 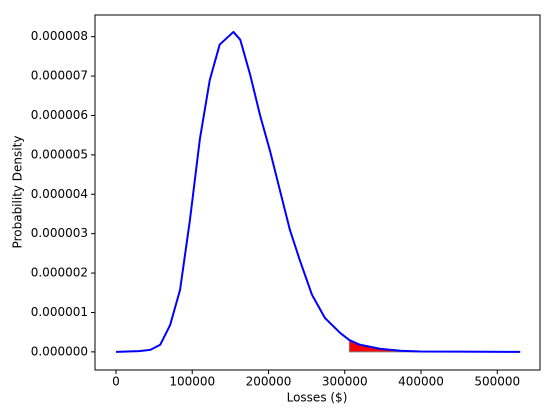 What do you see at coordinates (269, 382) in the screenshot?
I see `x-tick-label: 200000` at bounding box center [269, 382].